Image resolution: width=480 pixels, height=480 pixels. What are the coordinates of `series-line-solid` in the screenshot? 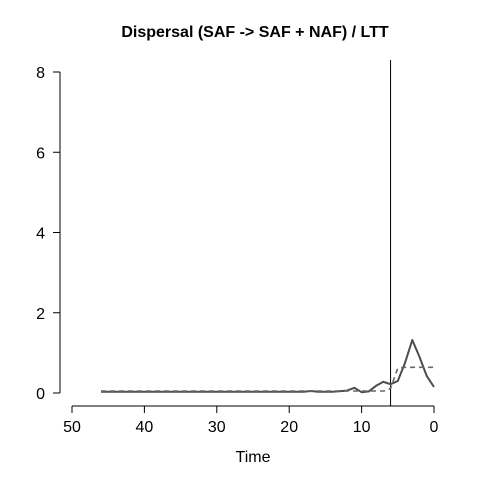 It's located at (268, 366).